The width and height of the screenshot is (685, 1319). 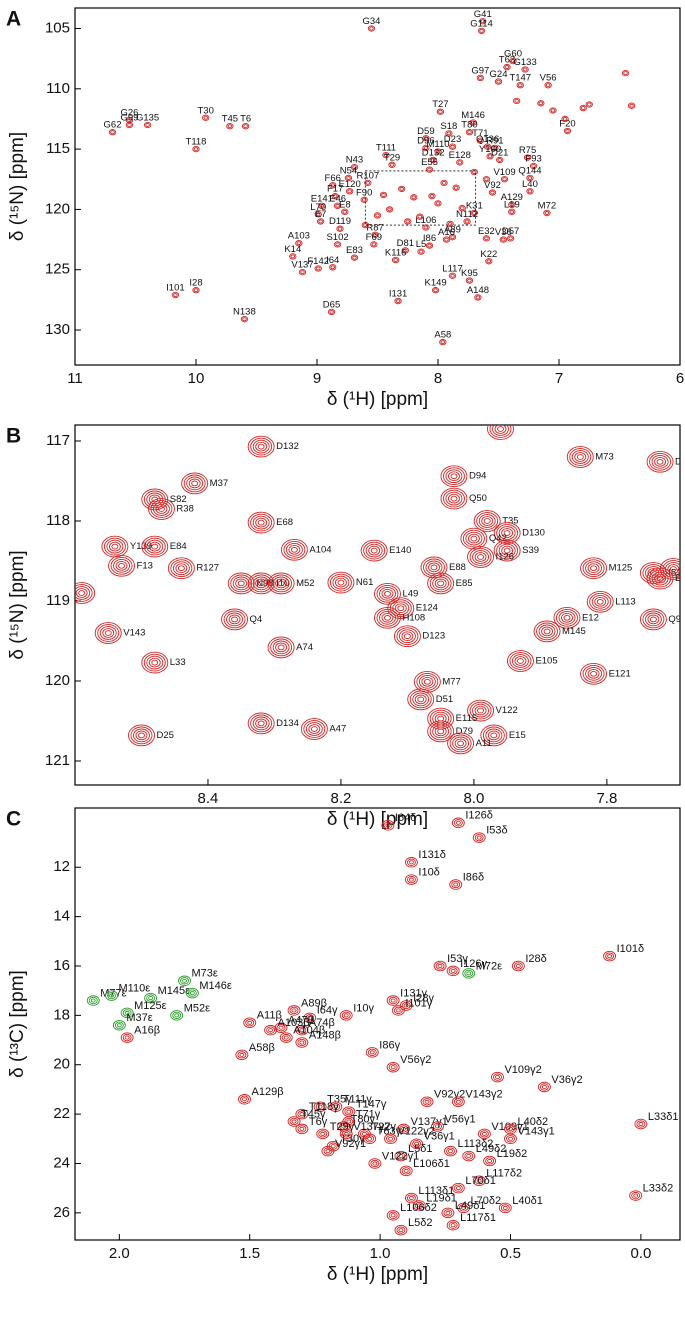 What do you see at coordinates (428, 872) in the screenshot?
I see `peak-label: I10δ` at bounding box center [428, 872].